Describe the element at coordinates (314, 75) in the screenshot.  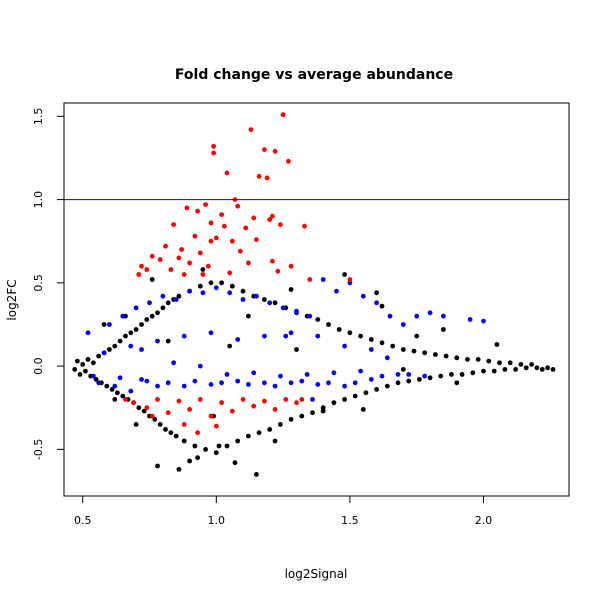
I see `chart-title: Fold change vs average abundance` at that location.